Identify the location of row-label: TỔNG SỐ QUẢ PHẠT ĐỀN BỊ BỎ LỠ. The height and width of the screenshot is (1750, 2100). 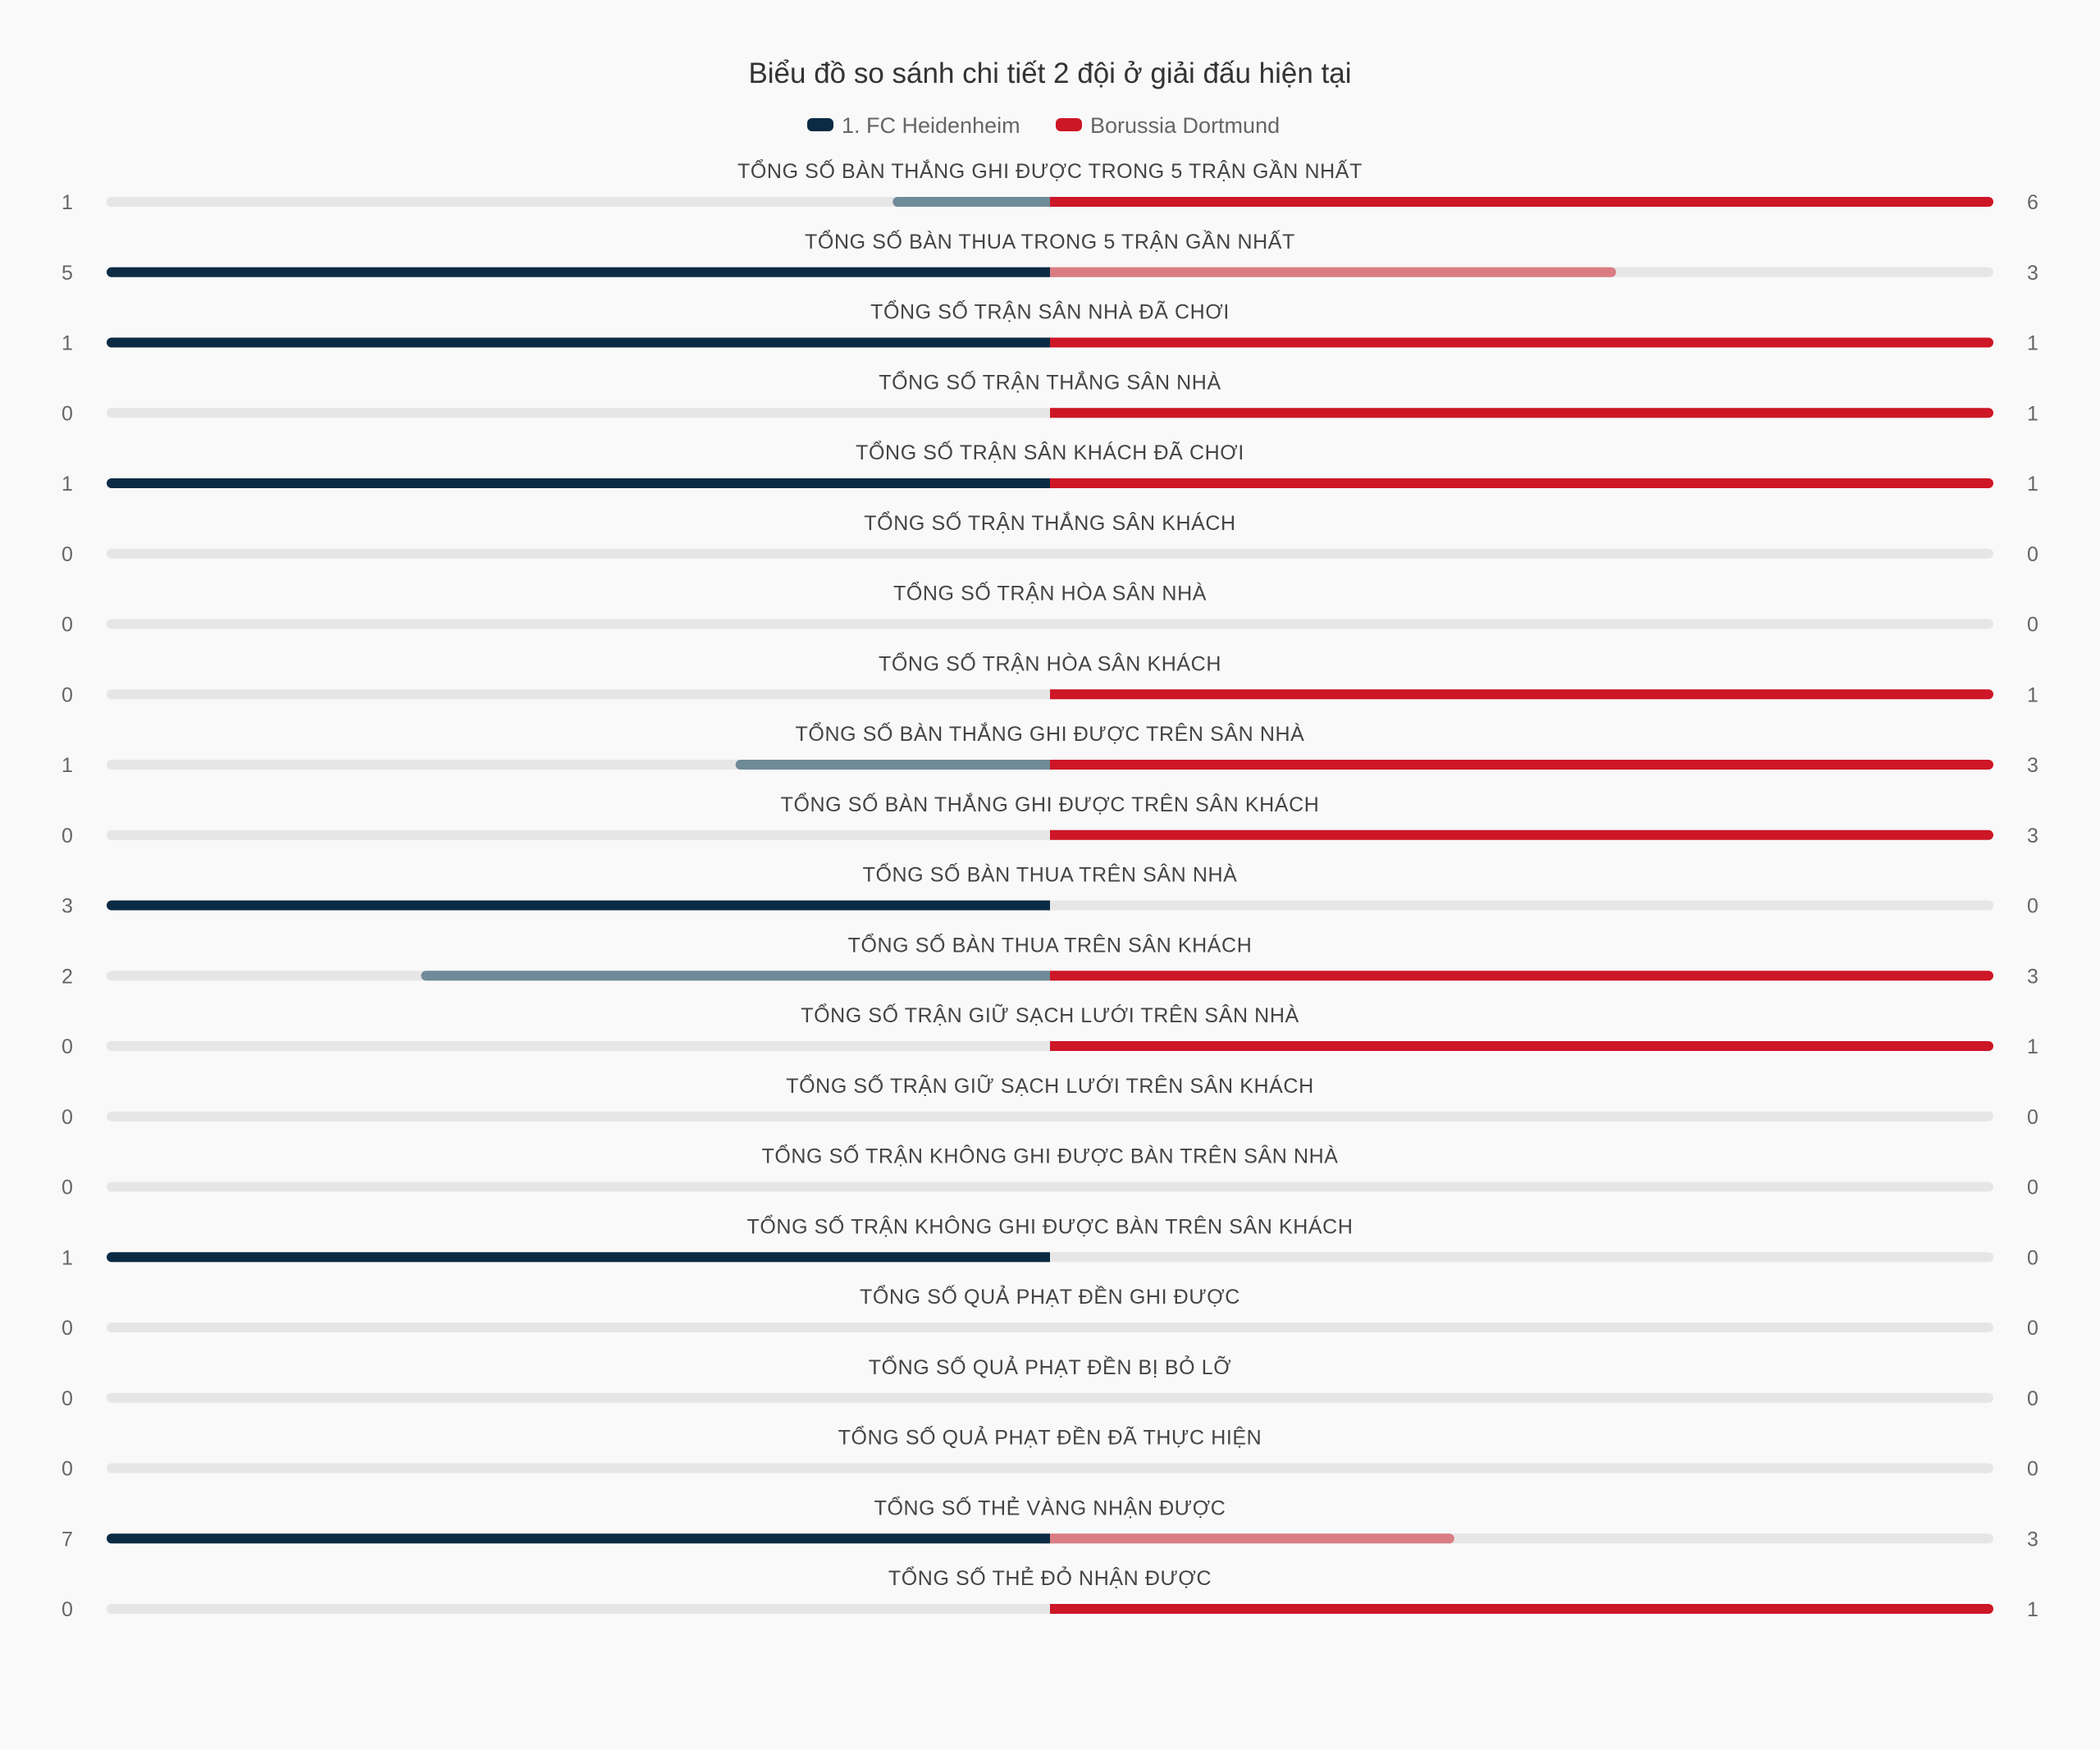
(1051, 1367).